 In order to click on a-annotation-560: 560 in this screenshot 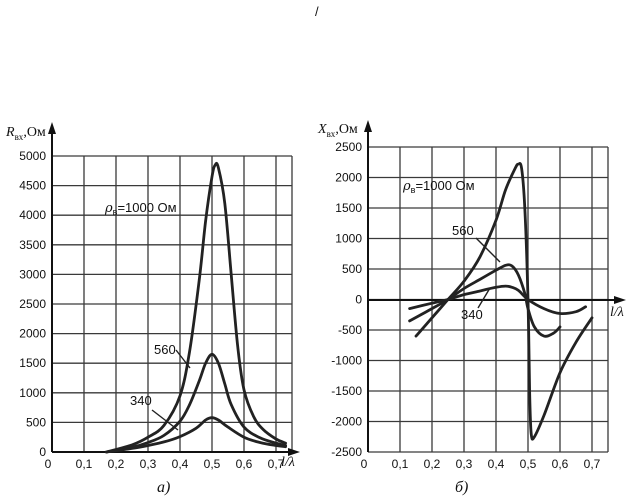, I will do `click(165, 349)`.